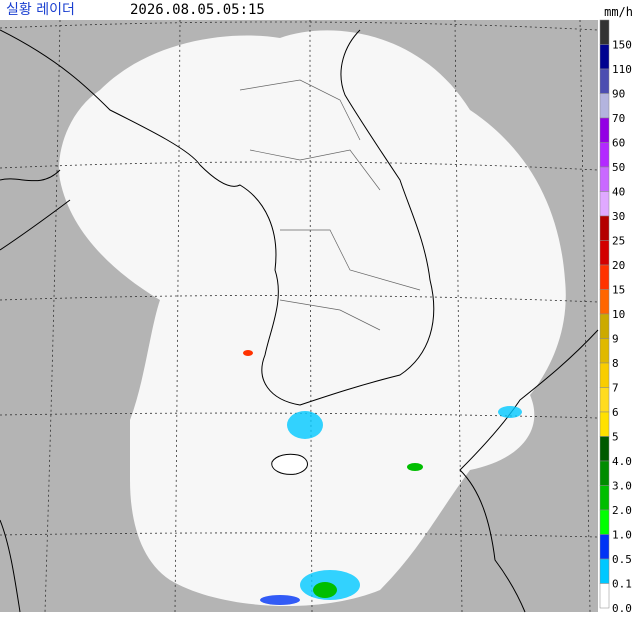  I want to click on legend-label: 30, so click(618, 216).